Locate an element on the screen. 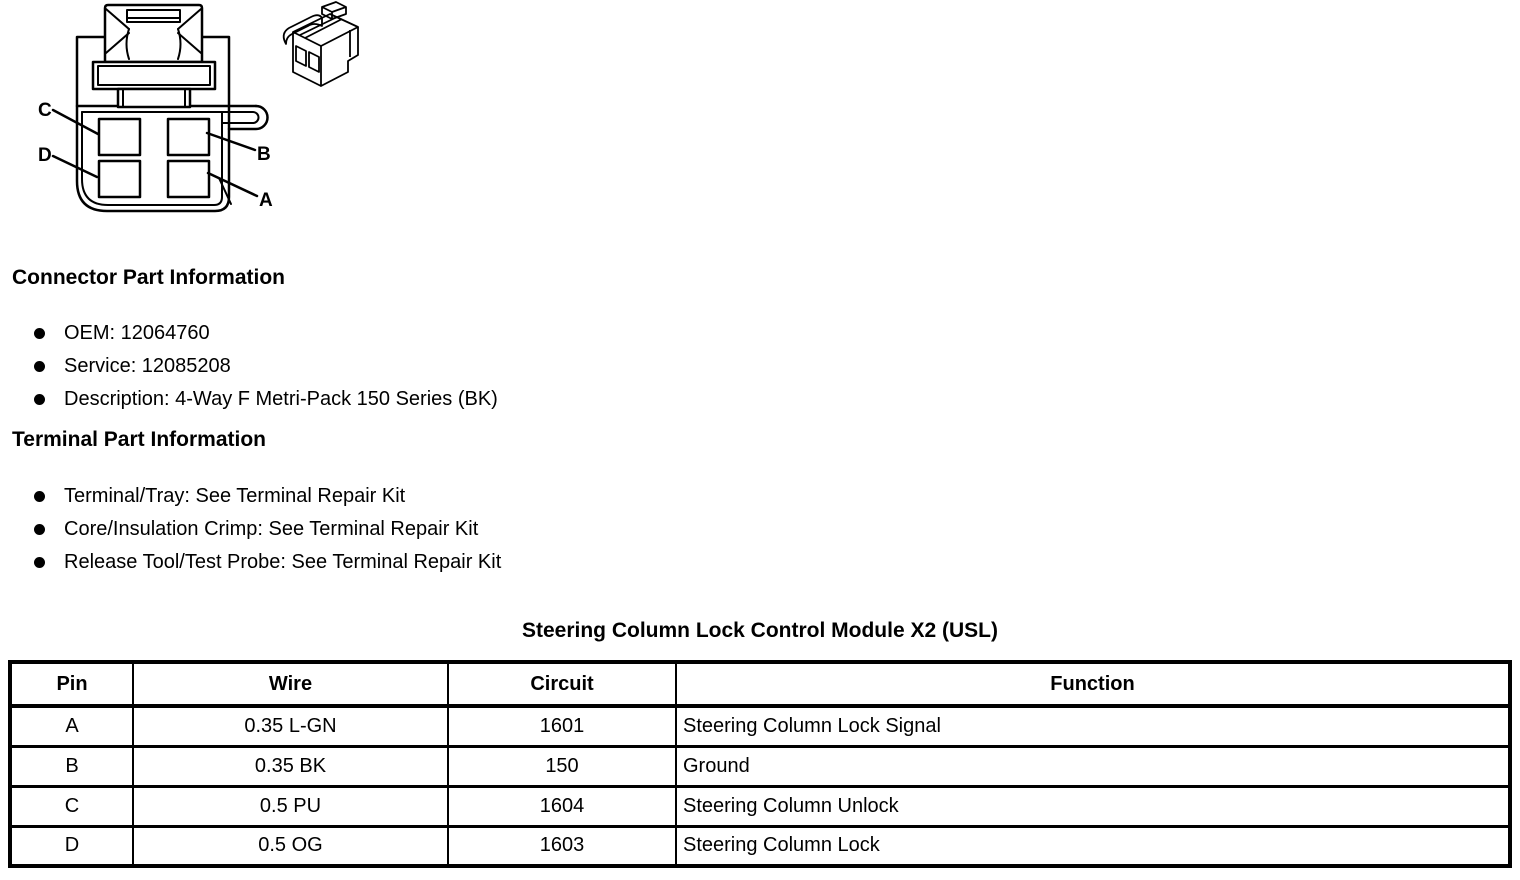 This screenshot has height=880, width=1520. cell-circuit: 1604 is located at coordinates (562, 806).